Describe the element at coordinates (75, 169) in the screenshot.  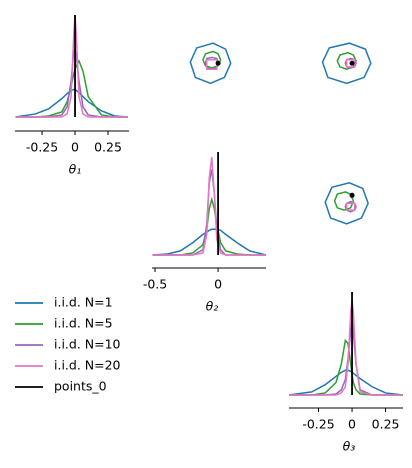
I see `x-axis-label: θ₁` at that location.